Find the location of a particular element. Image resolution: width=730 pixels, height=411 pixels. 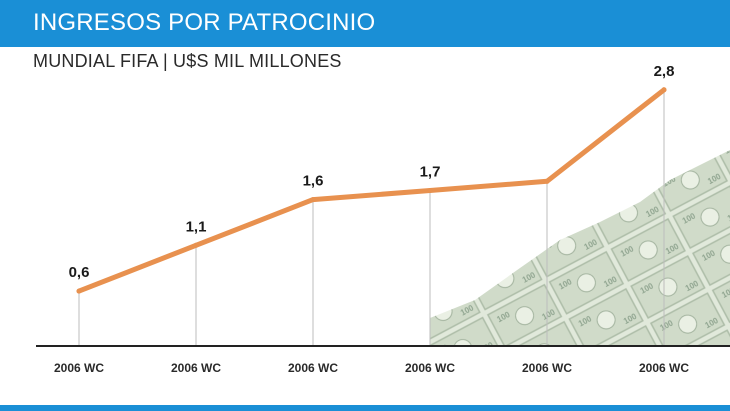

data-label: 0,6 is located at coordinates (79, 272).